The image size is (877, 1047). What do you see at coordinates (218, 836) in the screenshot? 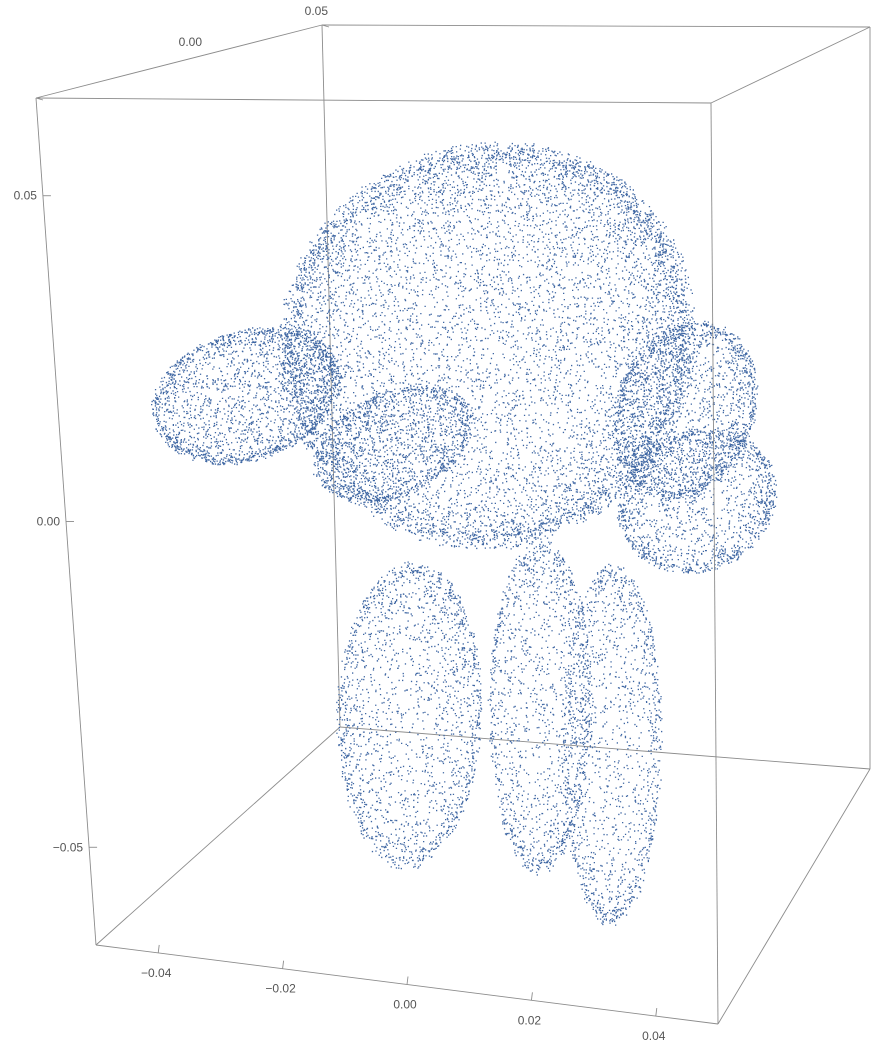
I see `box-edge-bottom-left` at bounding box center [218, 836].